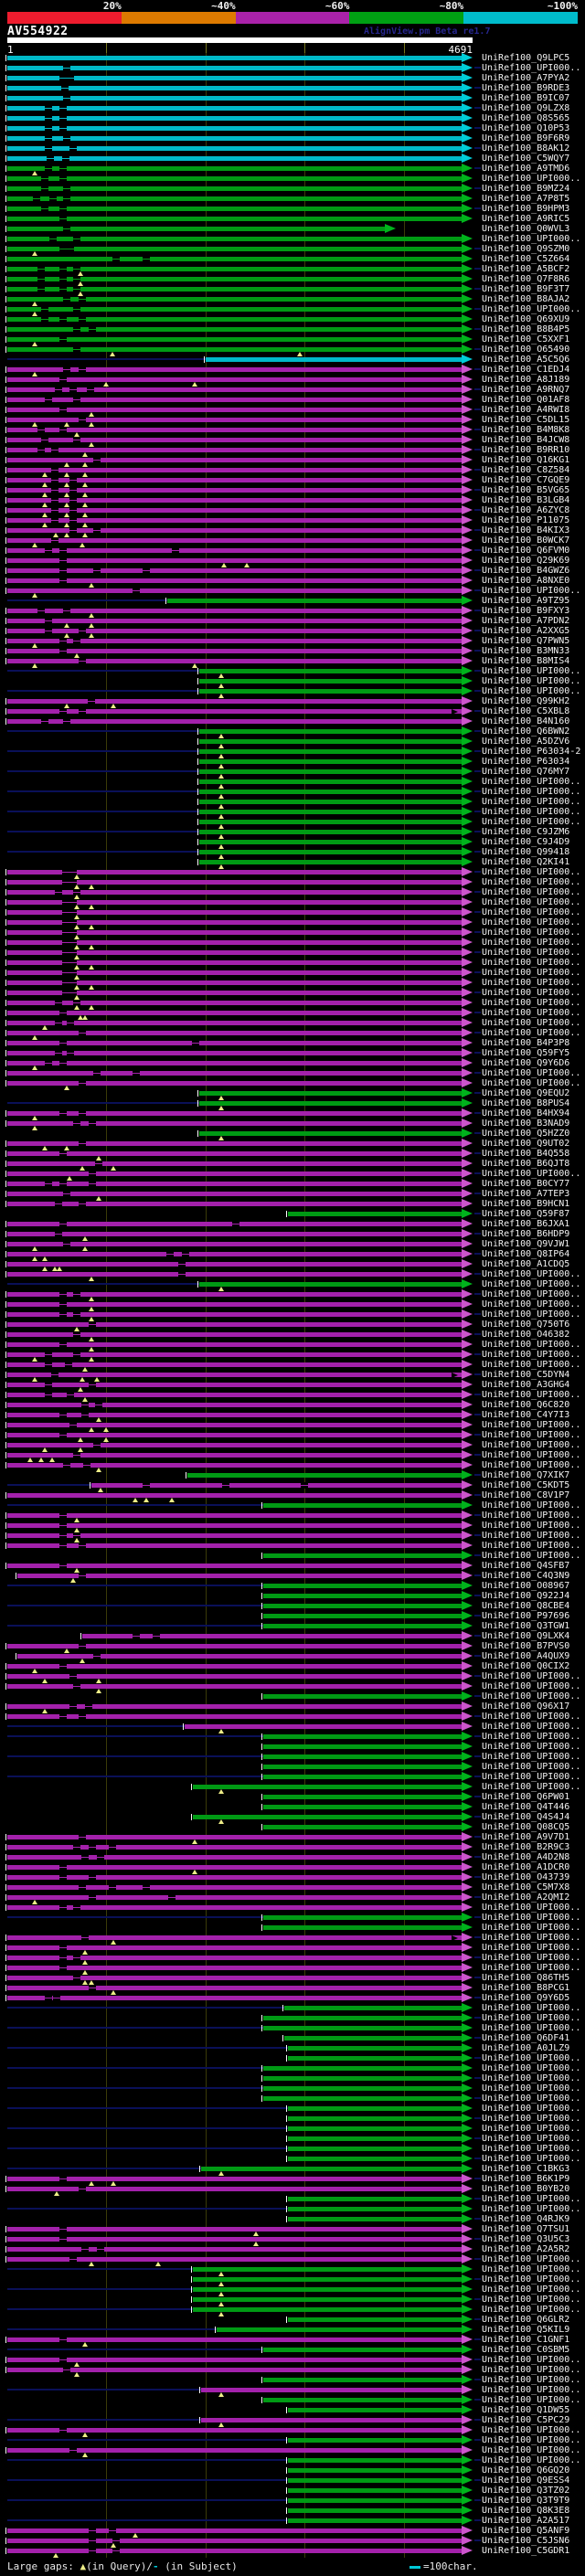 The height and width of the screenshot is (2576, 585). What do you see at coordinates (526, 1184) in the screenshot?
I see `subject-label: UniRef100_B0CY77` at bounding box center [526, 1184].